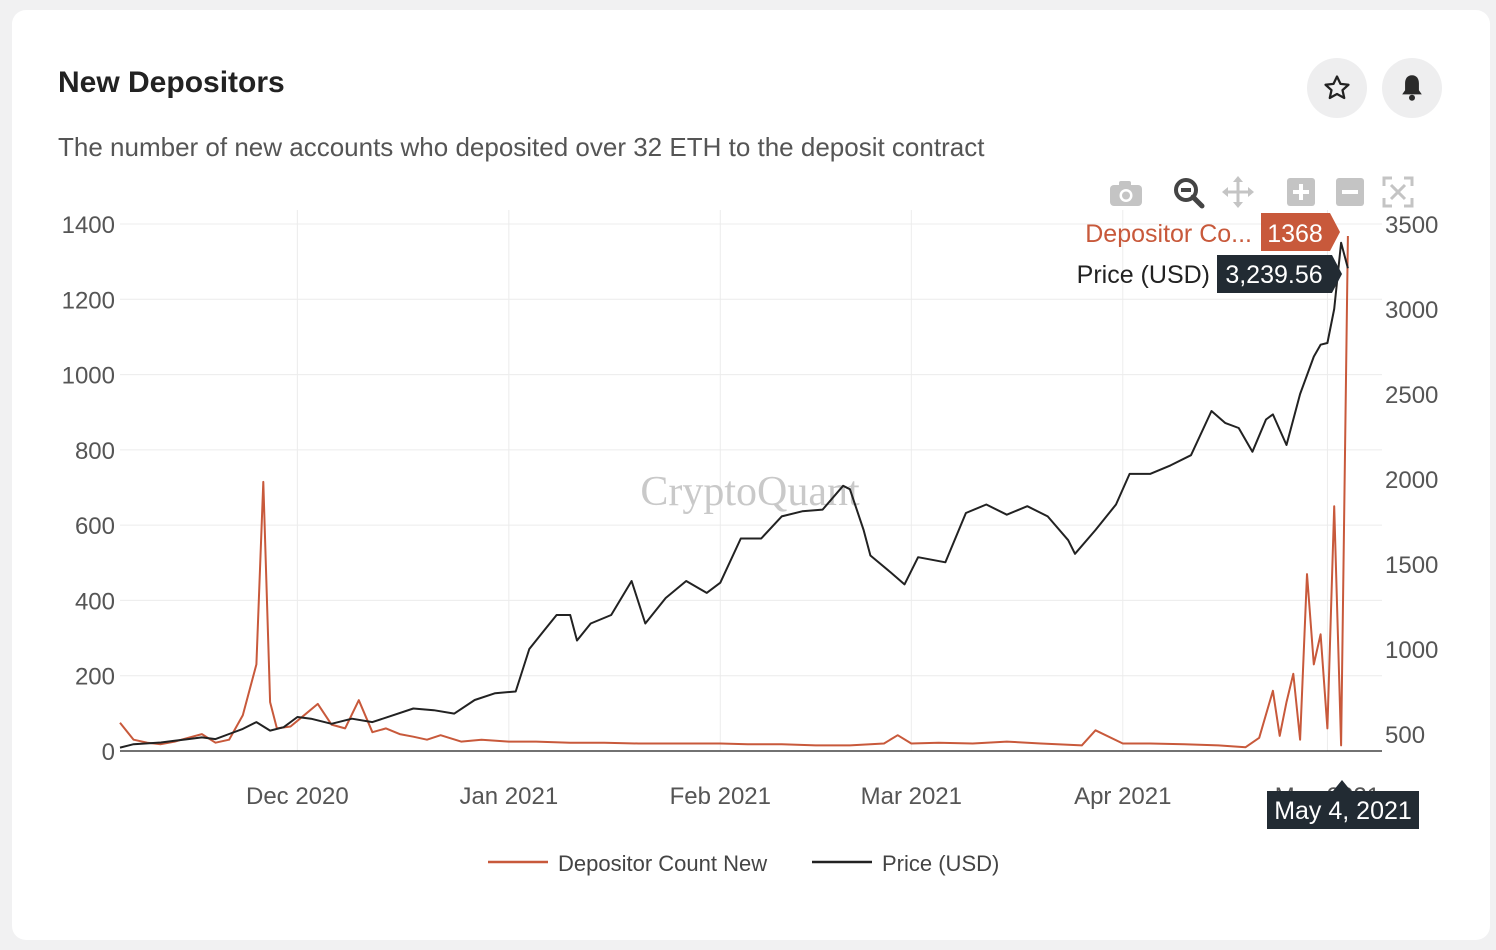 The image size is (1496, 950). Describe the element at coordinates (88, 225) in the screenshot. I see `left-tick-label: 1400` at that location.